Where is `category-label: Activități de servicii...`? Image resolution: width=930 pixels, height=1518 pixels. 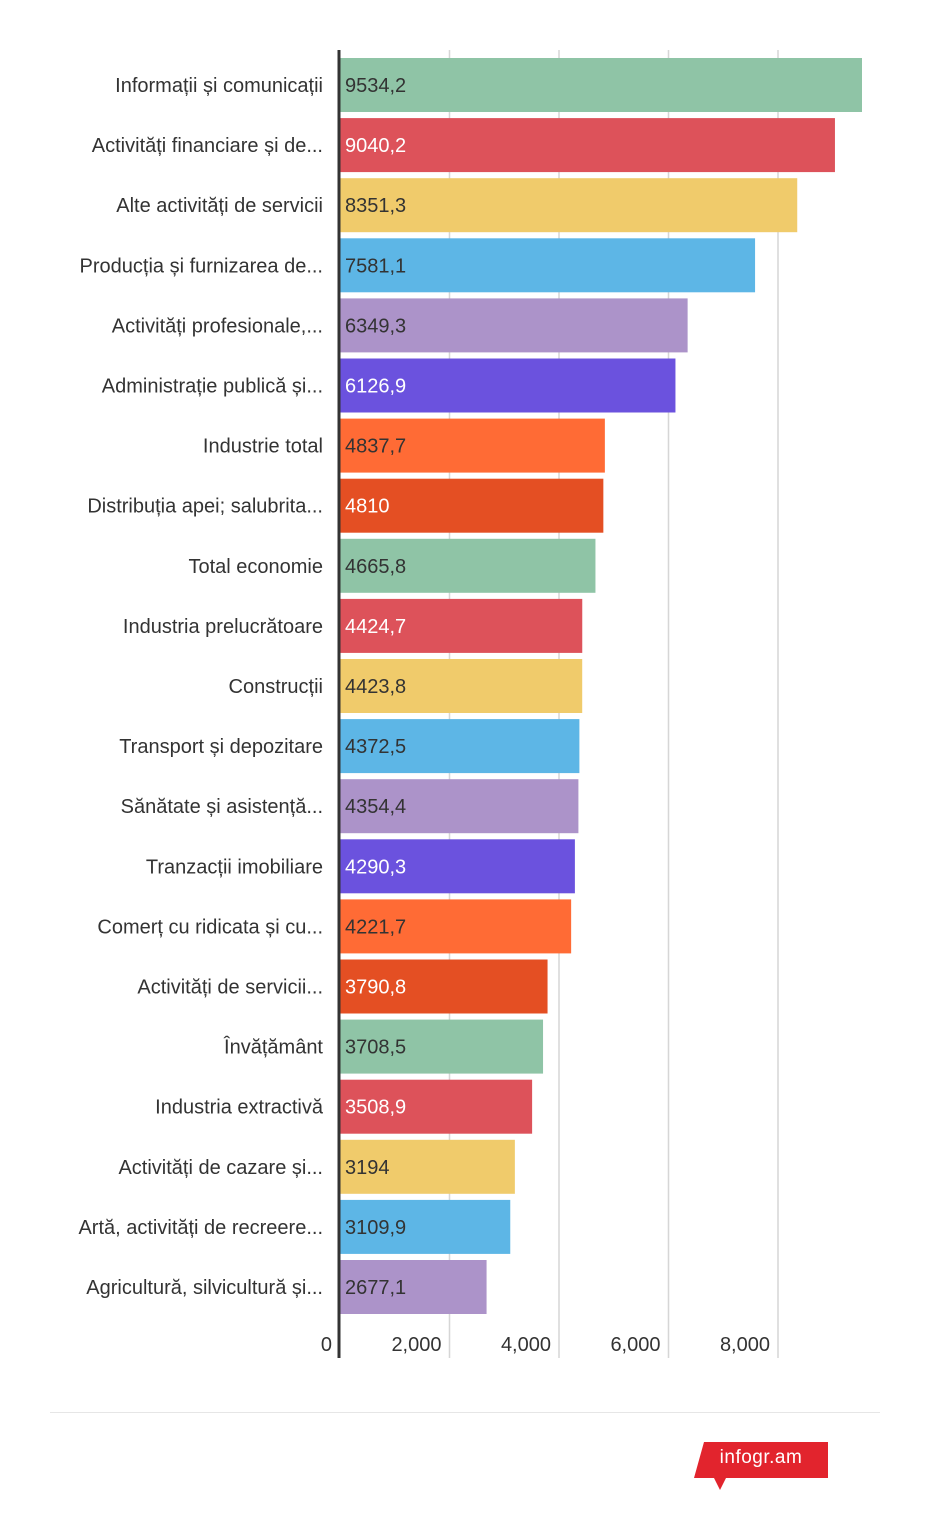 category-label: Activități de servicii... is located at coordinates (230, 988).